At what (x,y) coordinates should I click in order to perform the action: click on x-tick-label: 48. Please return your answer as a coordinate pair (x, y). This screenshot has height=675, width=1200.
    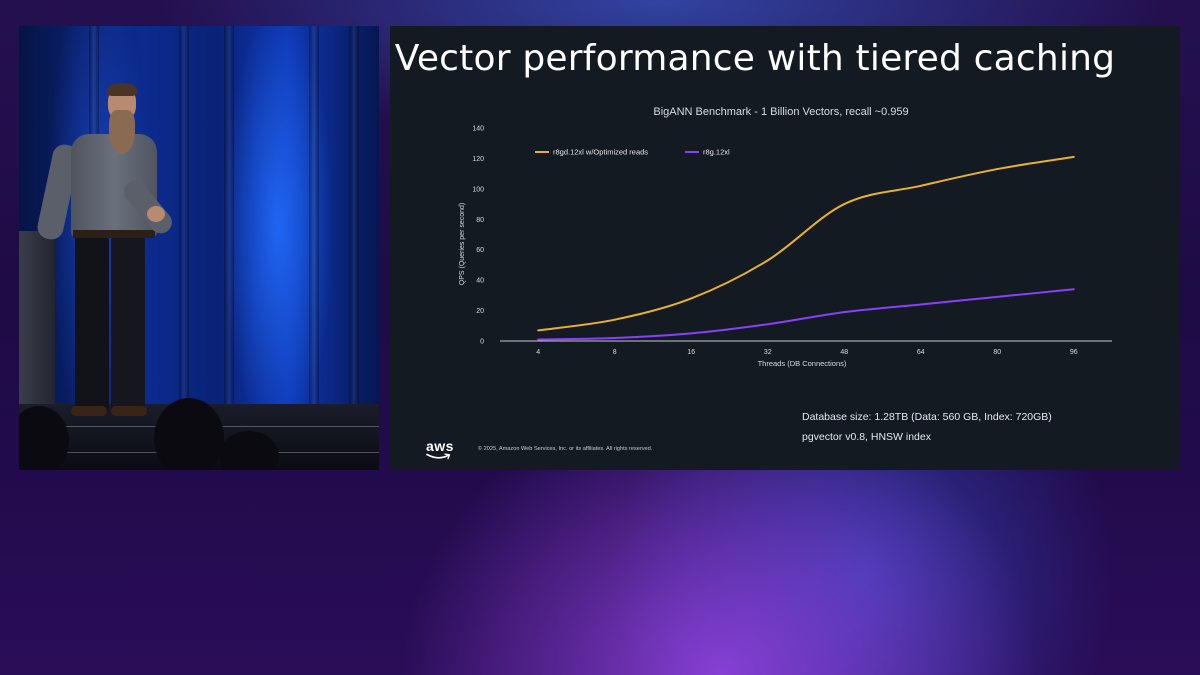
    Looking at the image, I should click on (844, 352).